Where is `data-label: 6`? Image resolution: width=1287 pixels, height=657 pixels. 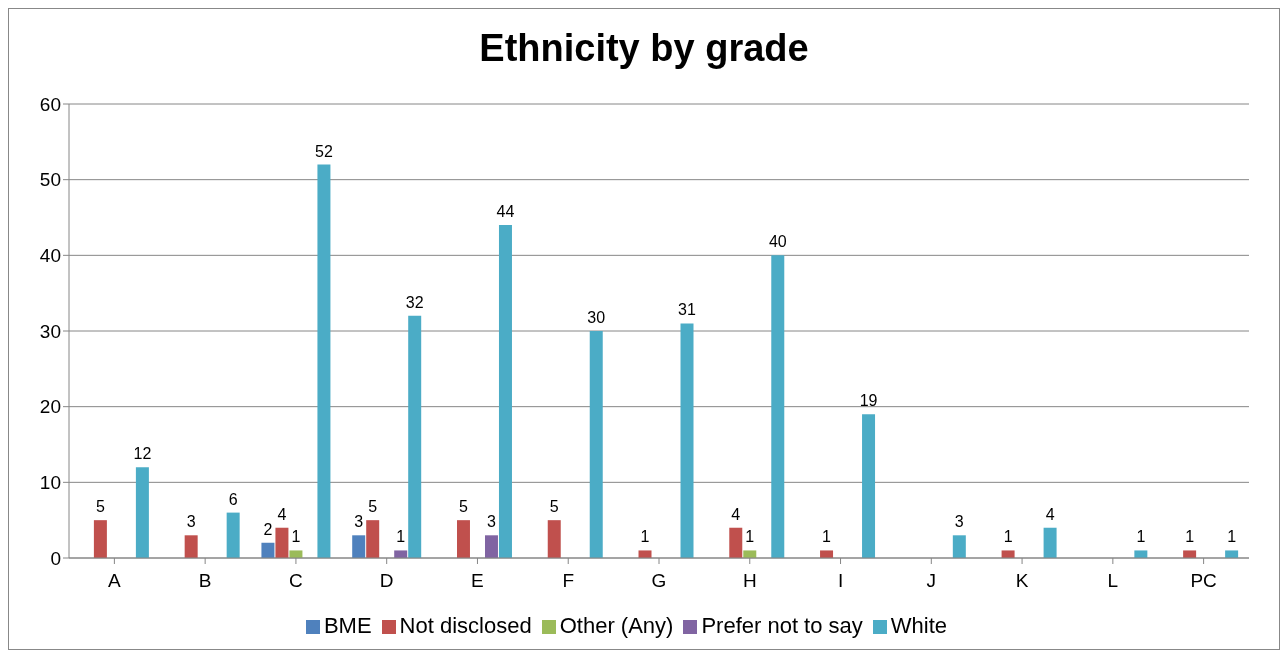 data-label: 6 is located at coordinates (233, 499).